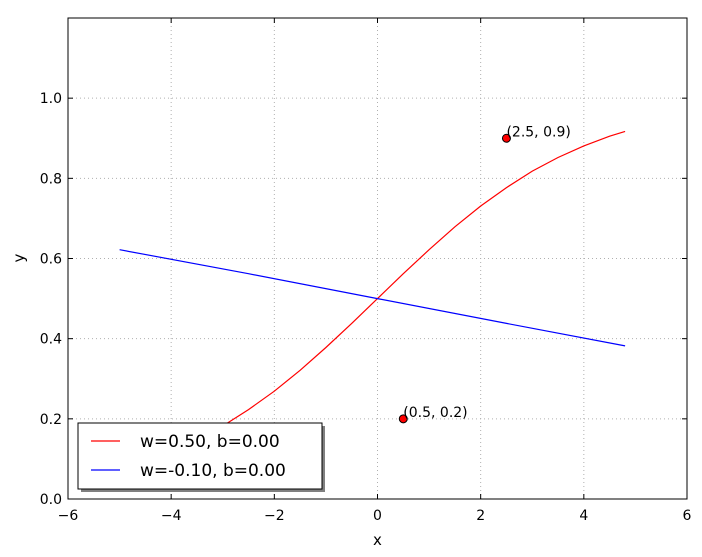 The width and height of the screenshot is (702, 557). Describe the element at coordinates (51, 260) in the screenshot. I see `y-tick-label: 0.6` at that location.